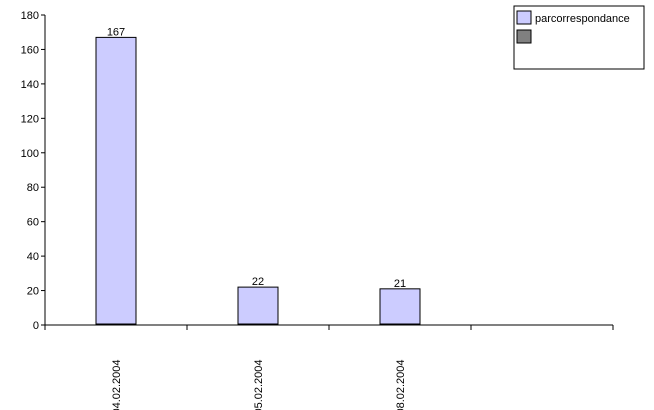 The width and height of the screenshot is (654, 410). What do you see at coordinates (33, 292) in the screenshot?
I see `y-tick-label: 20` at bounding box center [33, 292].